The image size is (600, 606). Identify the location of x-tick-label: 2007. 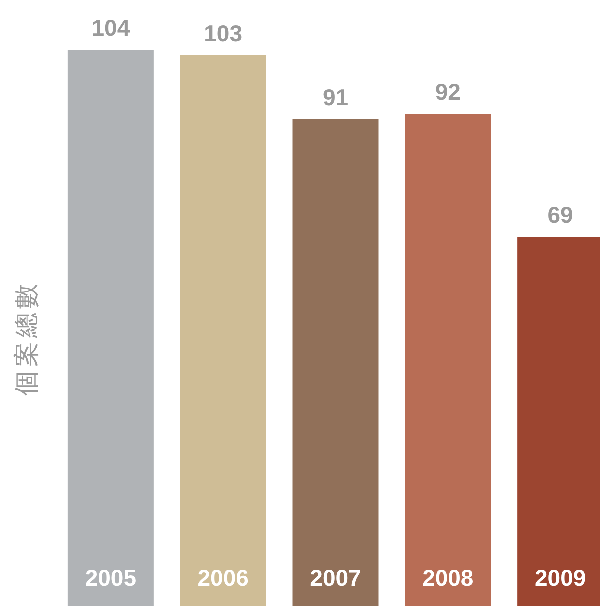
(336, 578).